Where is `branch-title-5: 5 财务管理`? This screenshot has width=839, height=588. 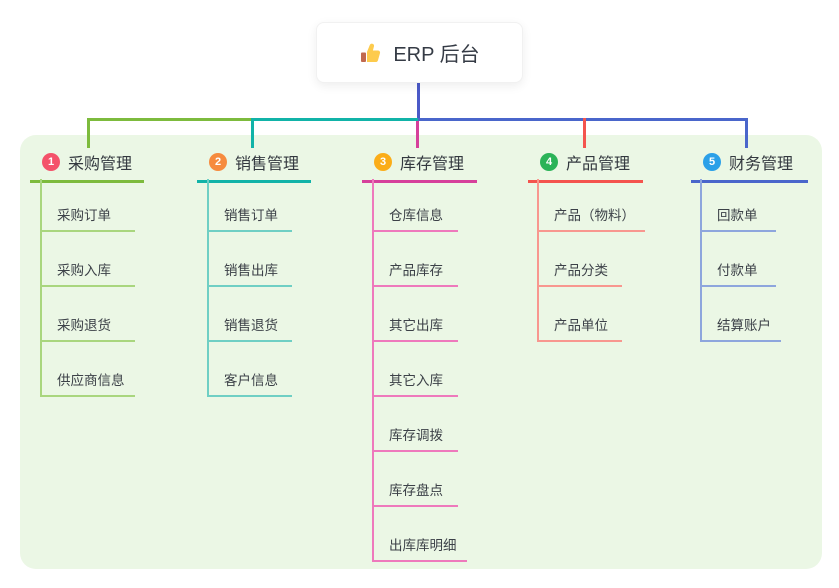
branch-title-5: 5 财务管理 is located at coordinates (749, 166).